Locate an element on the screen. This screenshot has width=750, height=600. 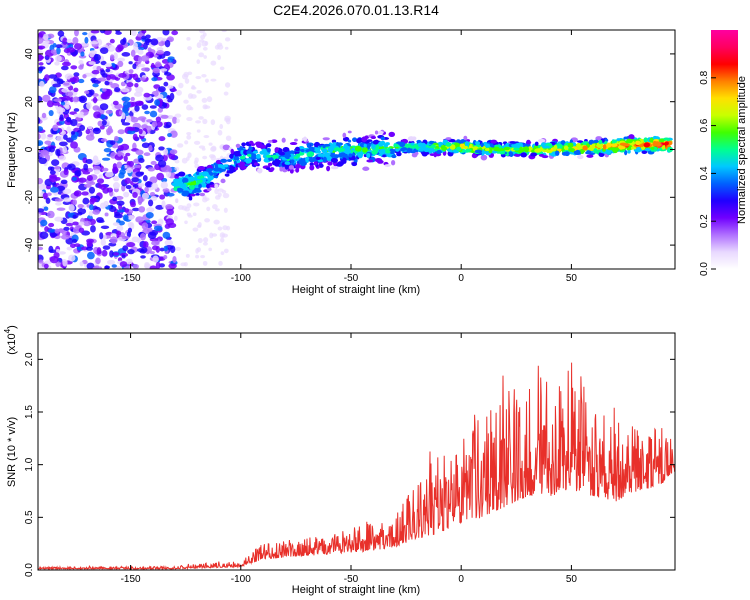
y-tick-label: 20 is located at coordinates (29, 102).